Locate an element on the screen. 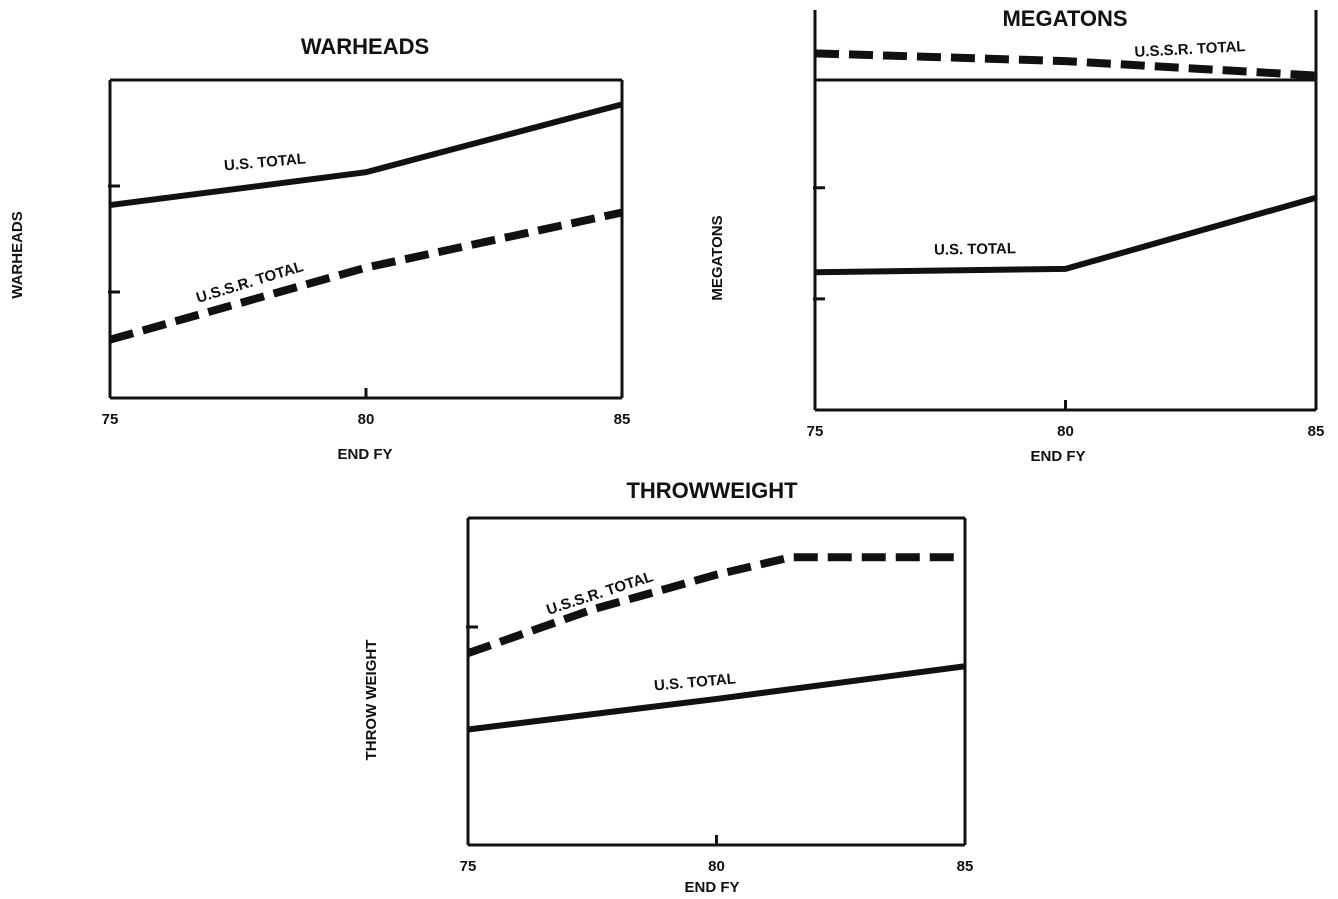 The width and height of the screenshot is (1338, 899). y-axis-label: WARHEADS is located at coordinates (17, 255).